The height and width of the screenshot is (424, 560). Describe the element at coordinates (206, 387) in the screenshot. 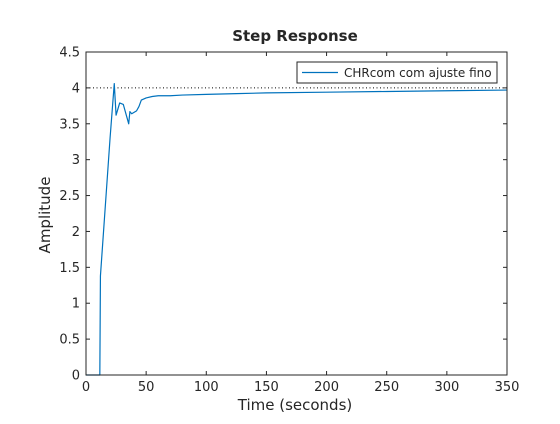

I see `x-tick-label: 100` at that location.